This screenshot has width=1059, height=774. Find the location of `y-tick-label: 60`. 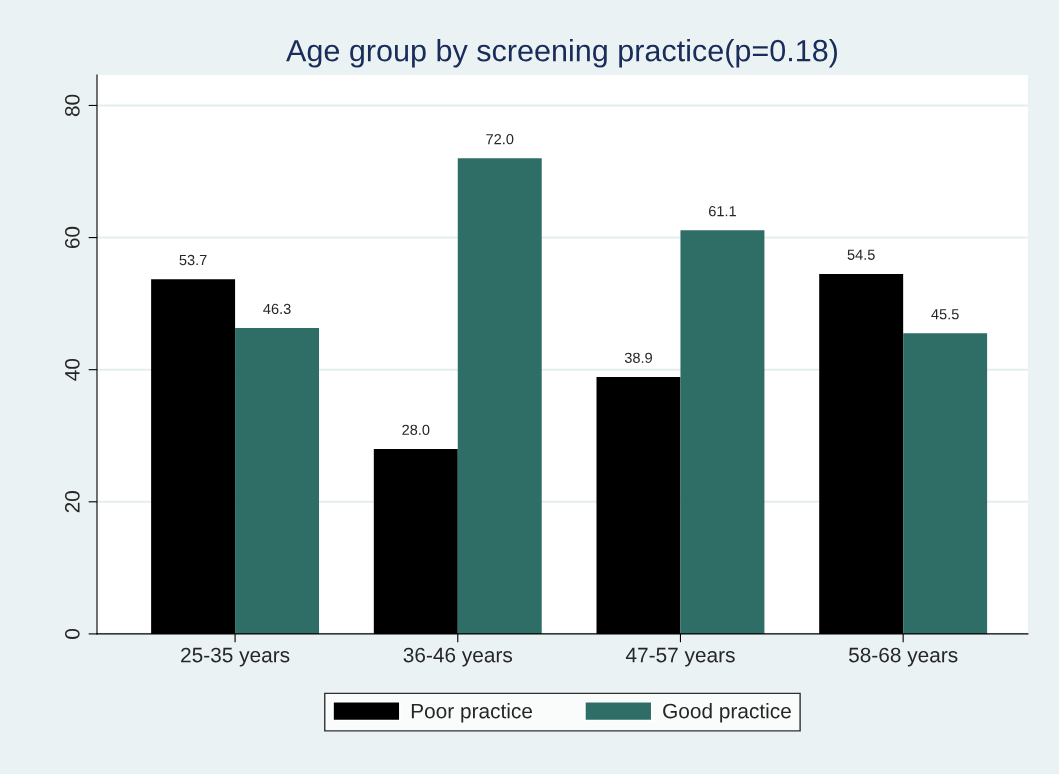

y-tick-label: 60 is located at coordinates (72, 237).